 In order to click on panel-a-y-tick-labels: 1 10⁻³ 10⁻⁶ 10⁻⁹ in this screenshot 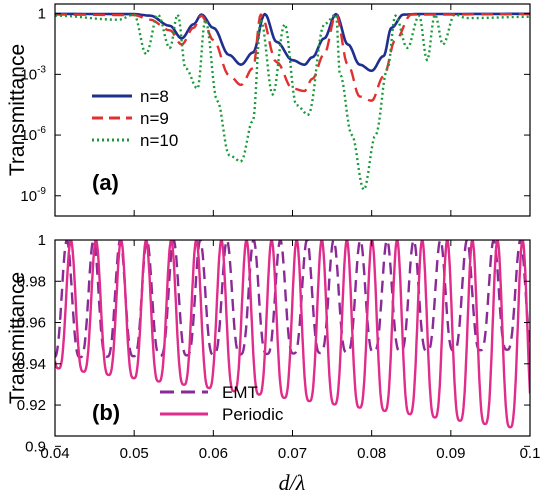, I will do `click(33, 105)`.